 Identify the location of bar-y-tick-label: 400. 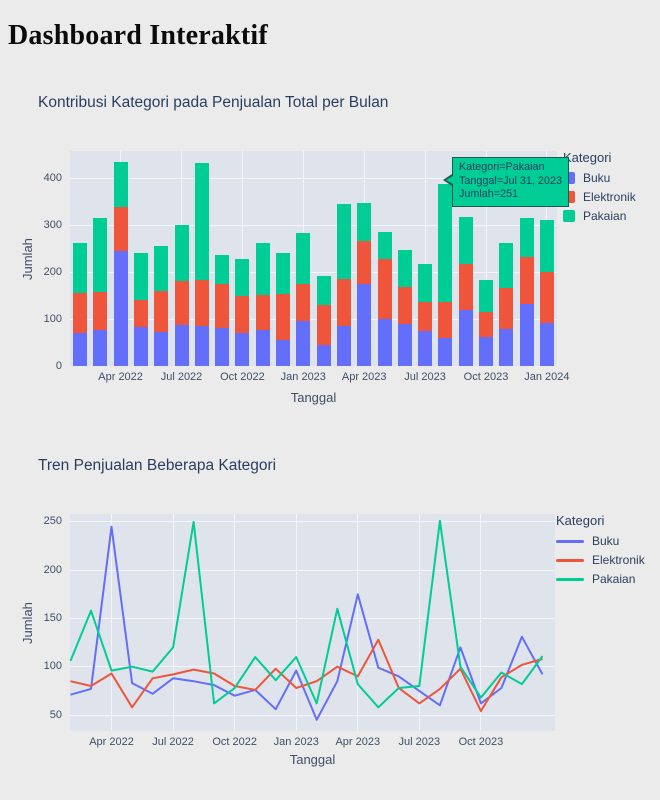
(52, 177).